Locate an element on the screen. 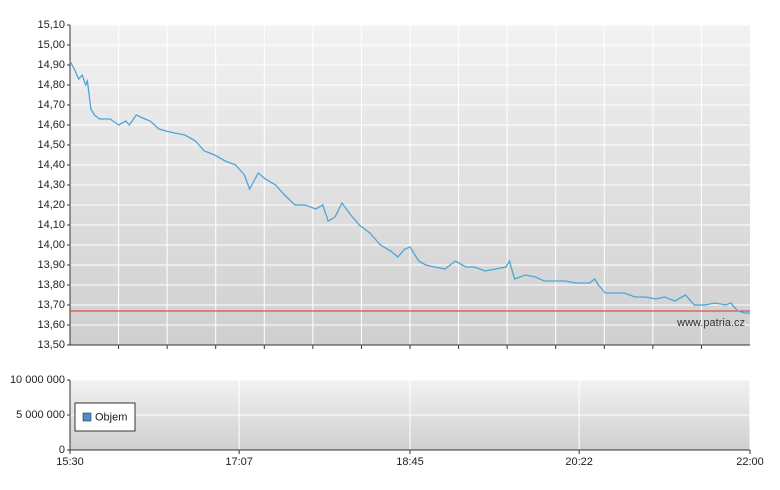 The width and height of the screenshot is (780, 490). y-tick-label: 14,80 is located at coordinates (51, 85).